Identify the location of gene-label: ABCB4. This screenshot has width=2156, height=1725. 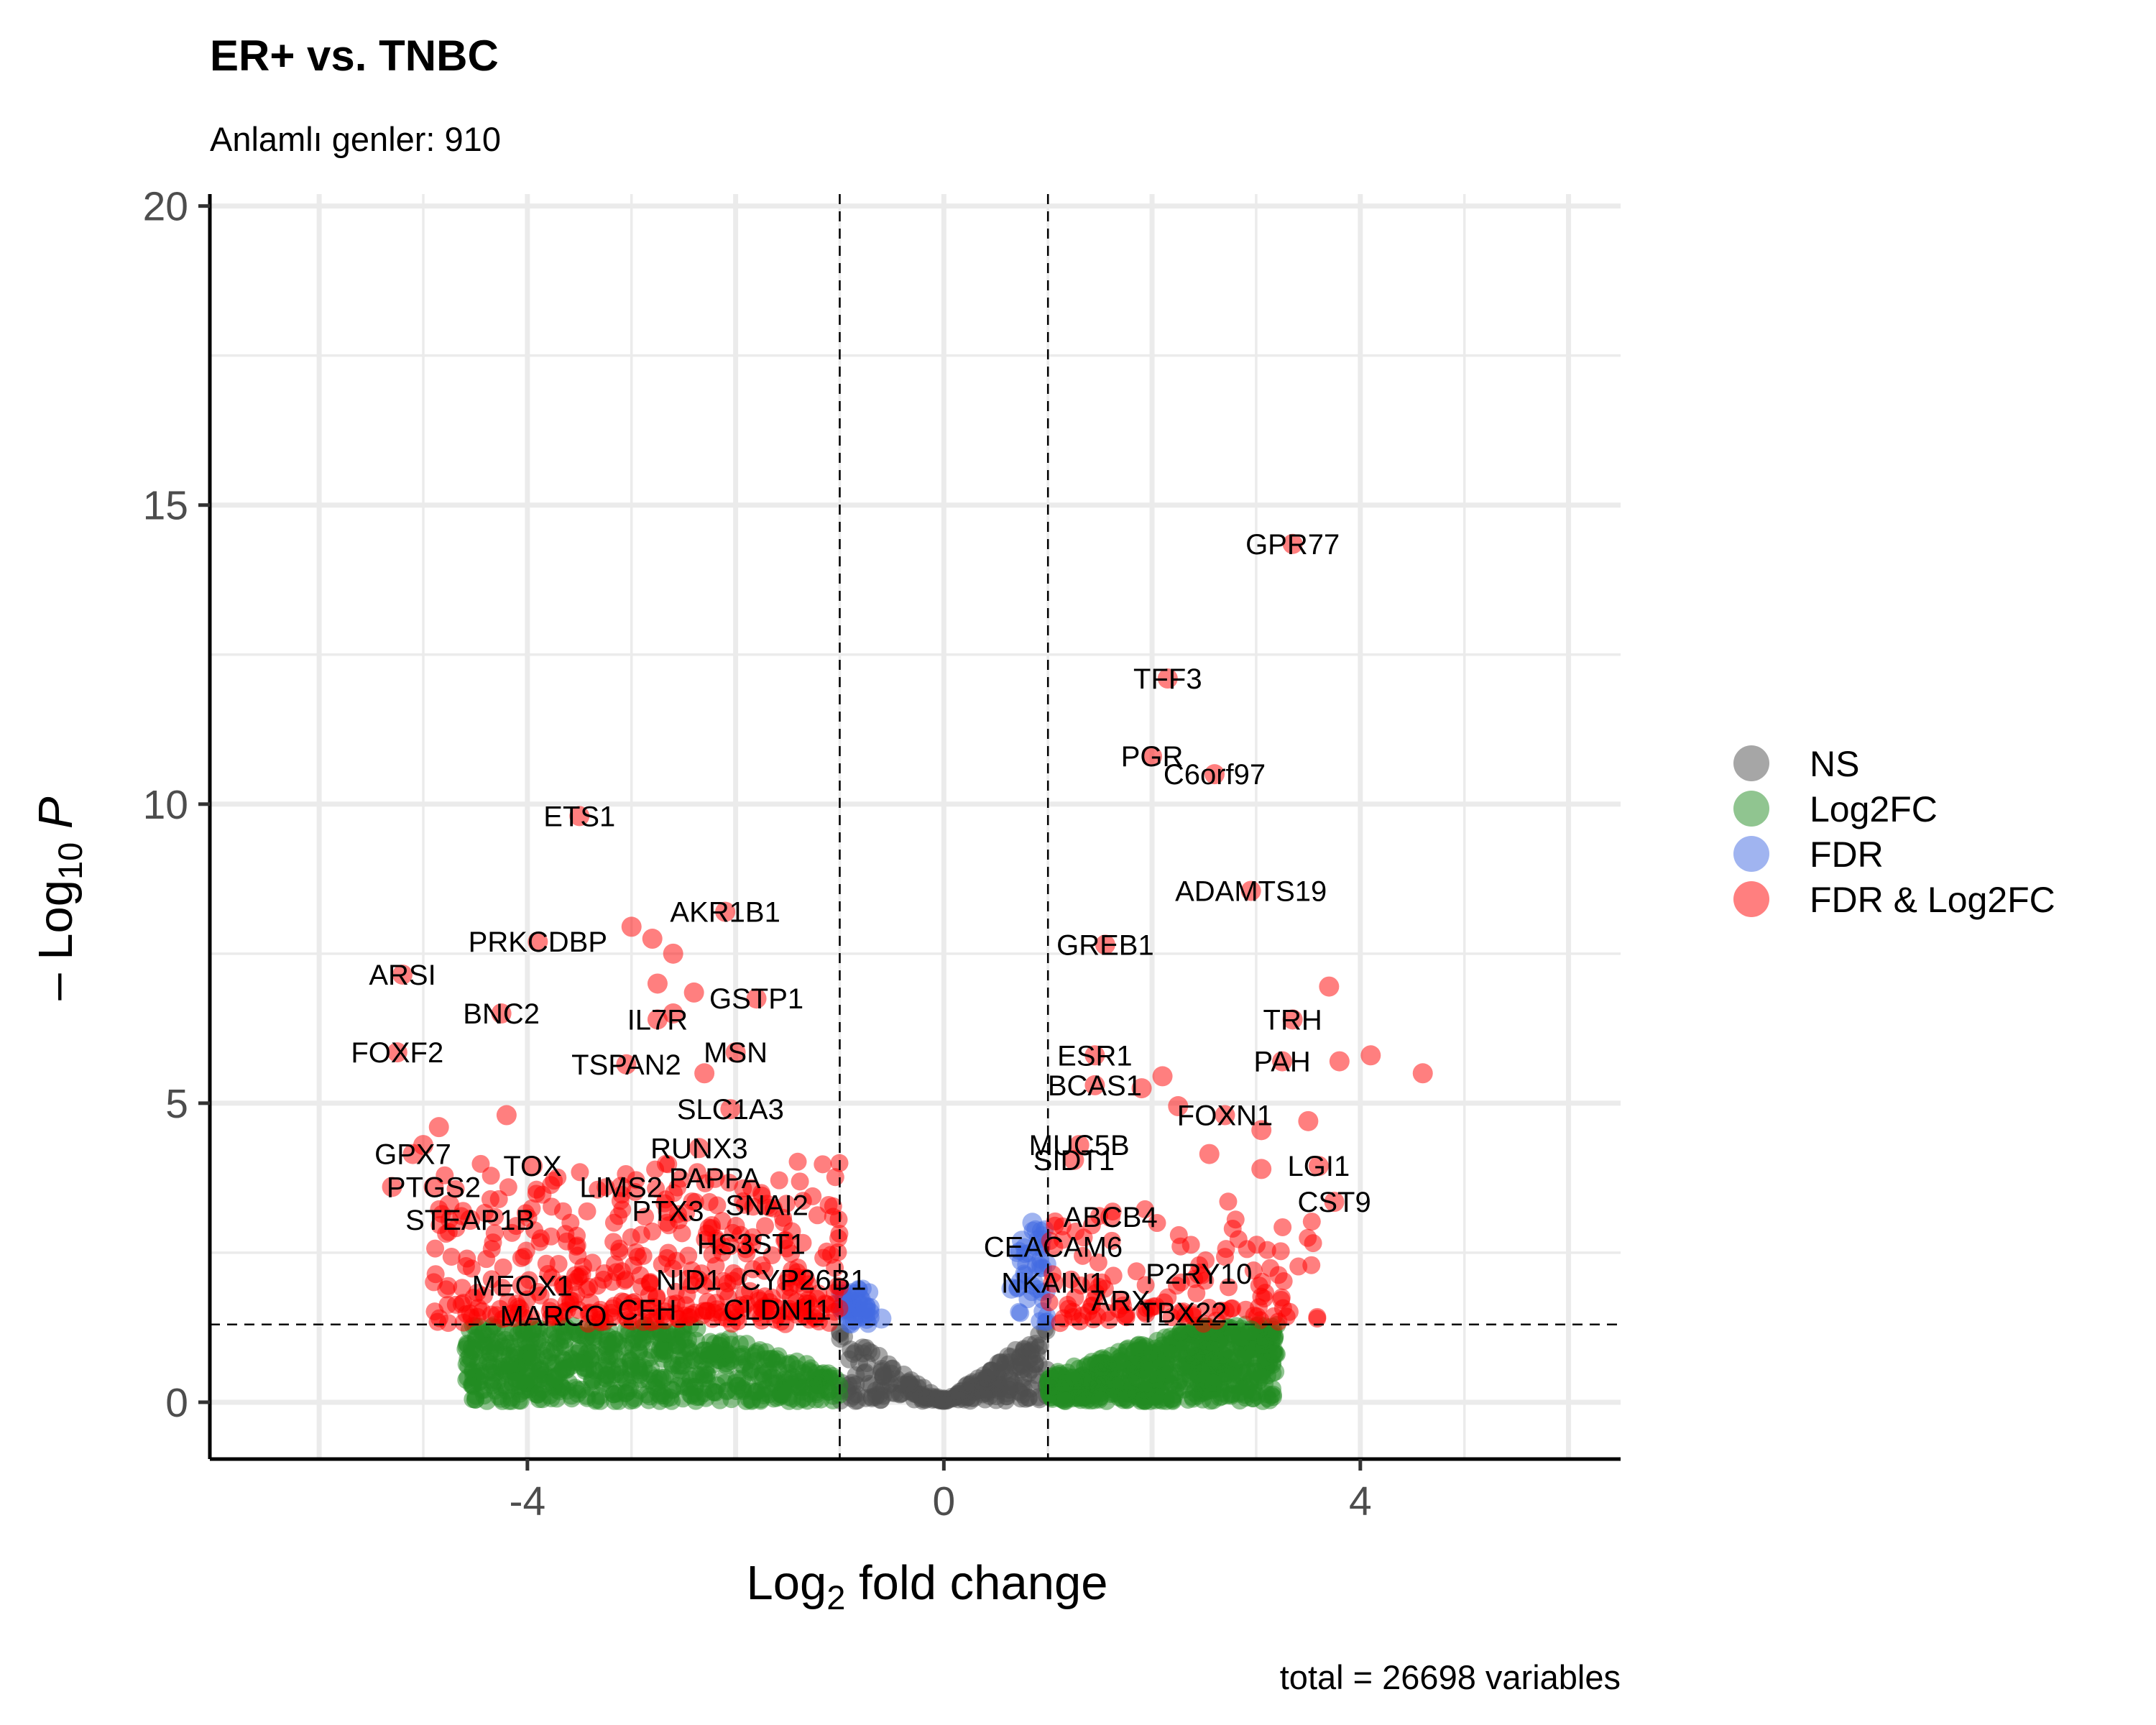
(1111, 1217).